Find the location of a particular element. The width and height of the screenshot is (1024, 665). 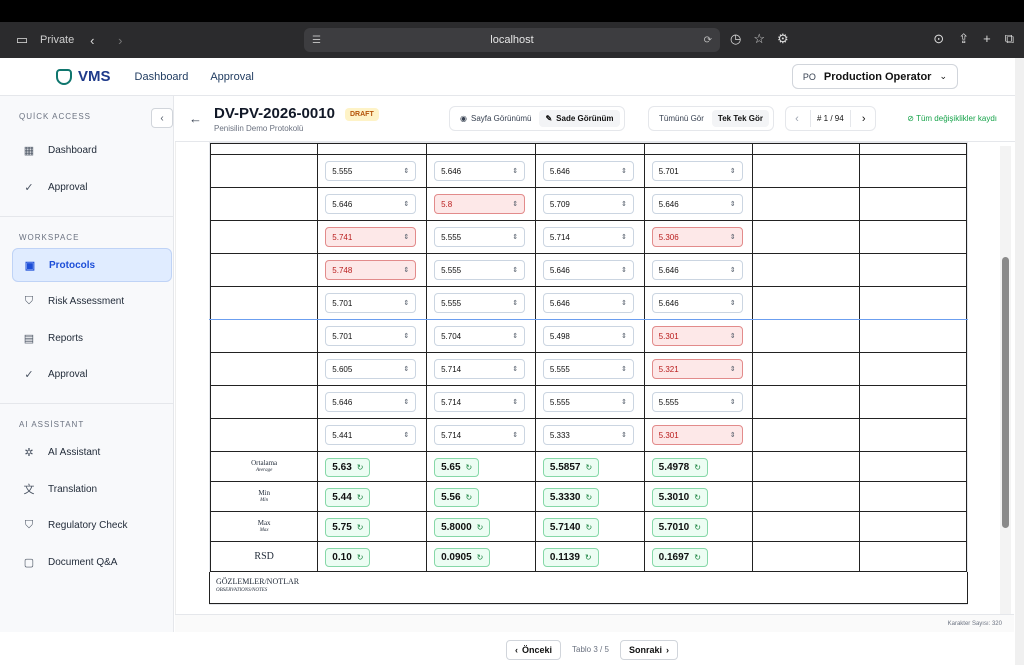

page-view-button: ◉ Sayfa Görünümü is located at coordinates (495, 118).